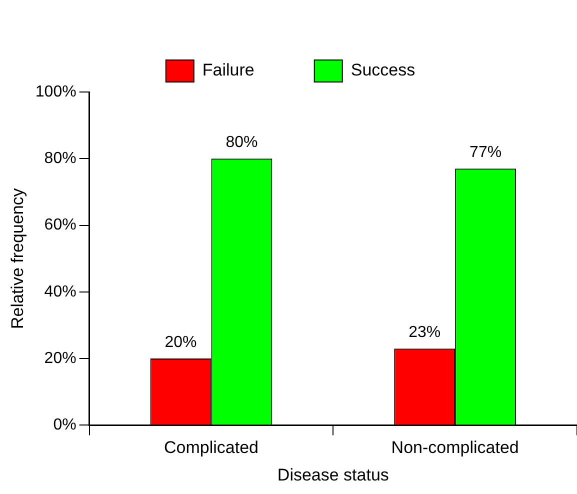 This screenshot has height=494, width=577. What do you see at coordinates (17, 259) in the screenshot?
I see `y-axis-title: Relative frequency` at bounding box center [17, 259].